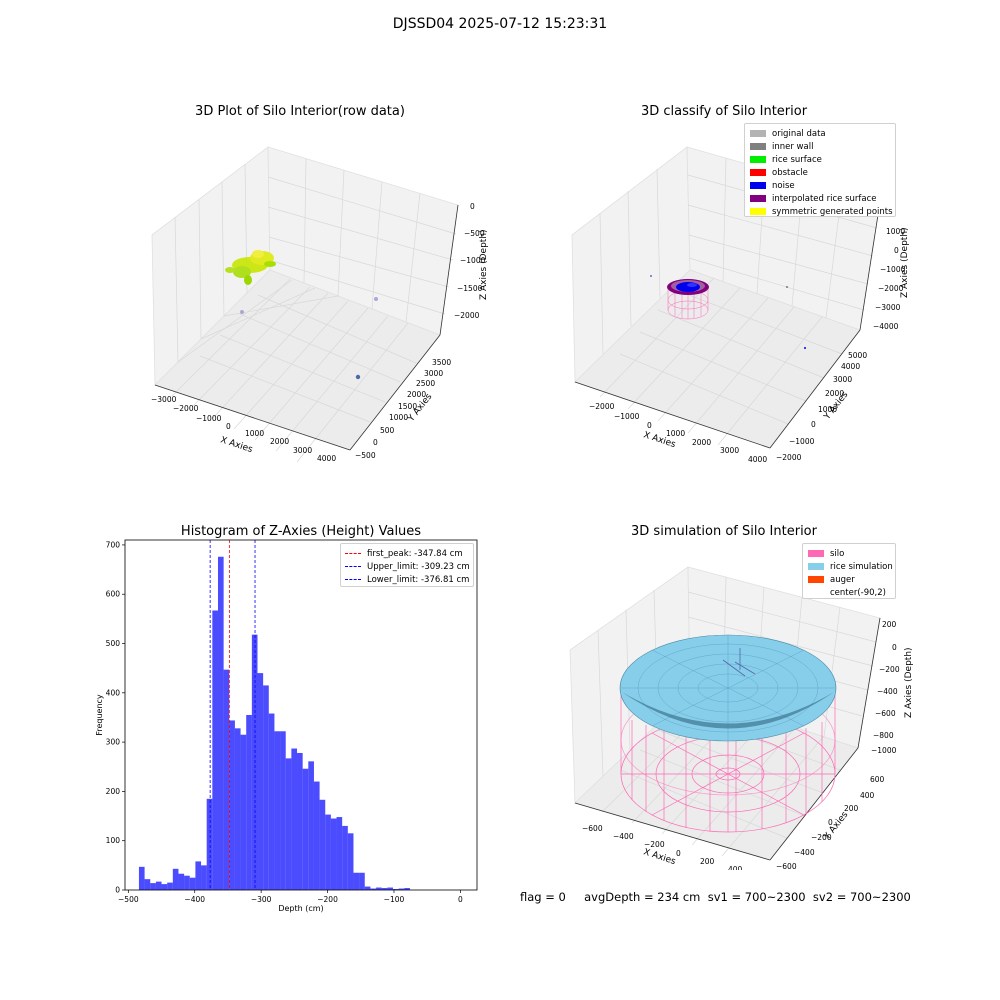 This screenshot has width=1000, height=1000. Describe the element at coordinates (500, 24) in the screenshot. I see `figure-suptitle: DJSSD04 2025-07-12 15:23:31` at that location.